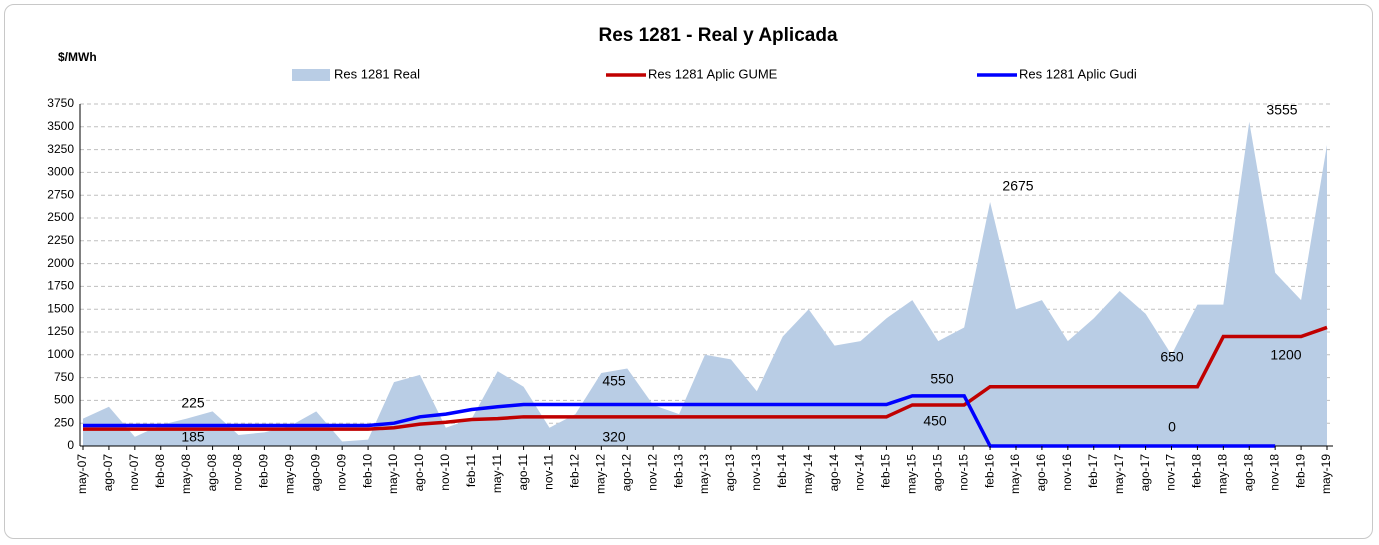 The image size is (1379, 545). I want to click on legend-label: Res 1281 Aplic GUME, so click(713, 73).